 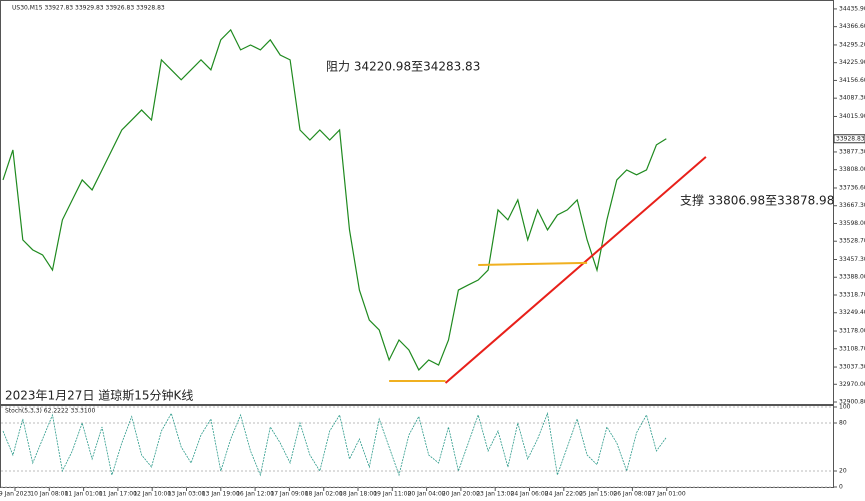 What do you see at coordinates (99, 395) in the screenshot?
I see `annotation: 2023年1月27日 道琼斯15分钟K线` at bounding box center [99, 395].